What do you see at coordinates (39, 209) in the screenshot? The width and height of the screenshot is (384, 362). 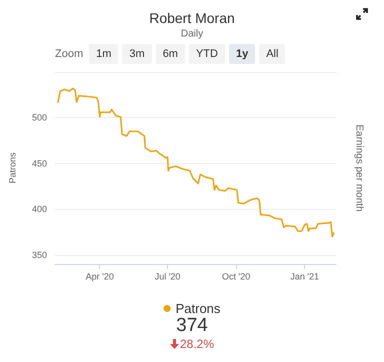 I see `y-tick-label: 400` at bounding box center [39, 209].